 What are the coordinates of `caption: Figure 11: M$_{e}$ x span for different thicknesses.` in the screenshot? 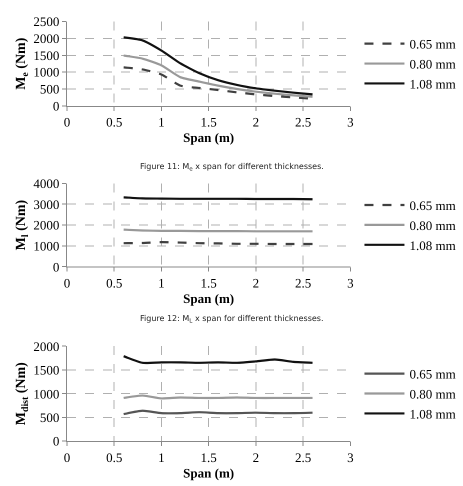 It's located at (232, 167).